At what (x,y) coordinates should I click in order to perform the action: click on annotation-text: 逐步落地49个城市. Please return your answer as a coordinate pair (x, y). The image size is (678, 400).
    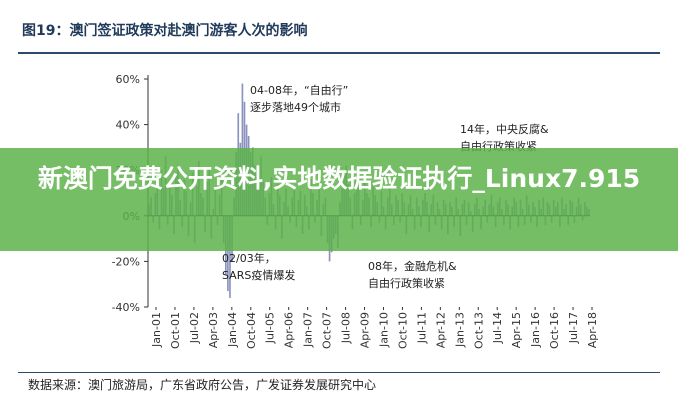
    Looking at the image, I should click on (295, 107).